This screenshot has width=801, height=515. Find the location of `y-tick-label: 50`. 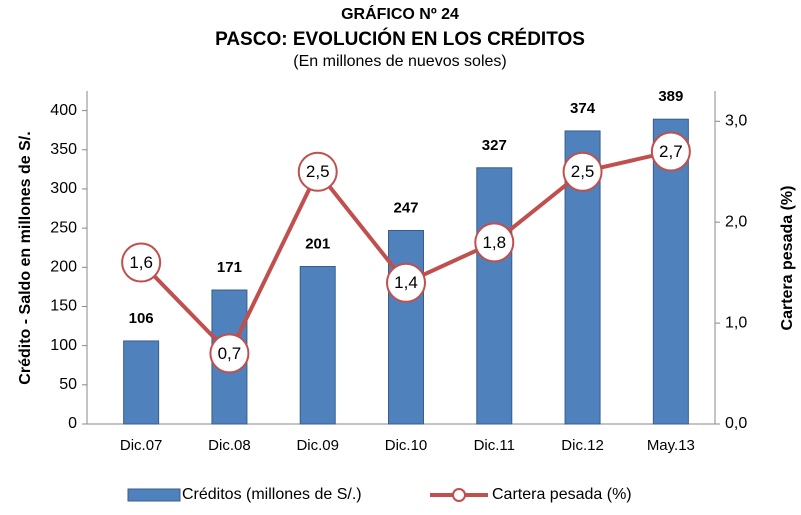

y-tick-label: 50 is located at coordinates (68, 384).